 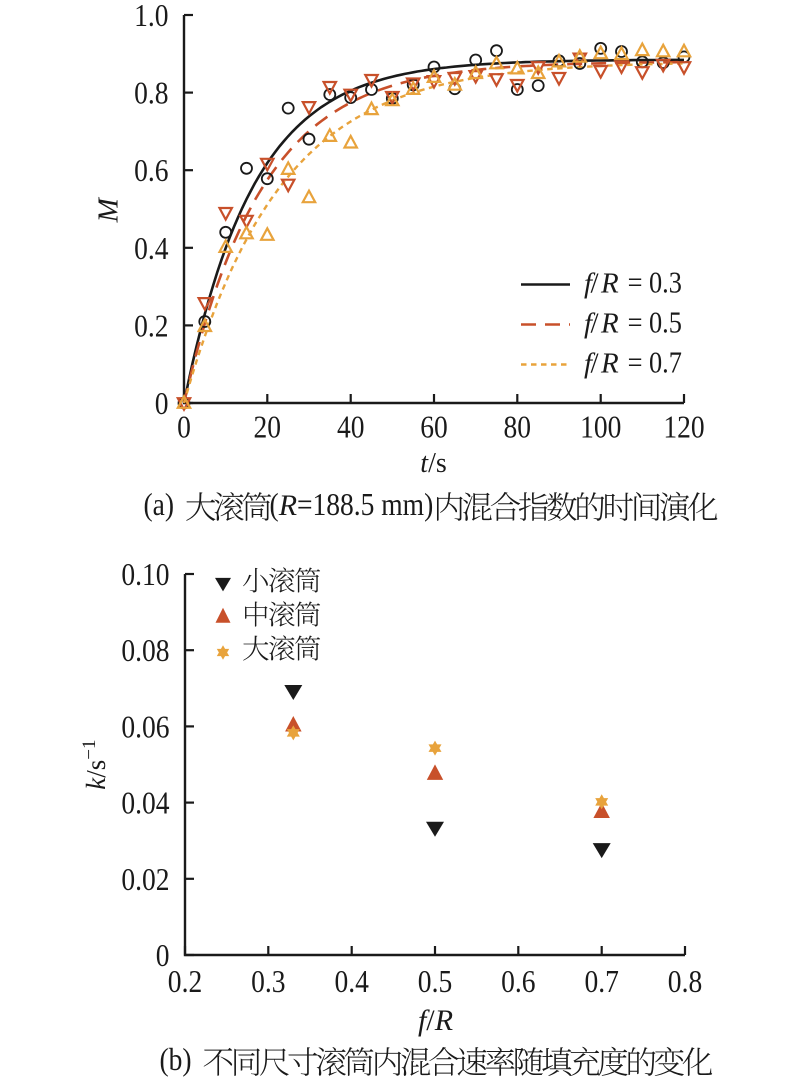 What do you see at coordinates (268, 427) in the screenshot?
I see `svg-text: 20` at bounding box center [268, 427].